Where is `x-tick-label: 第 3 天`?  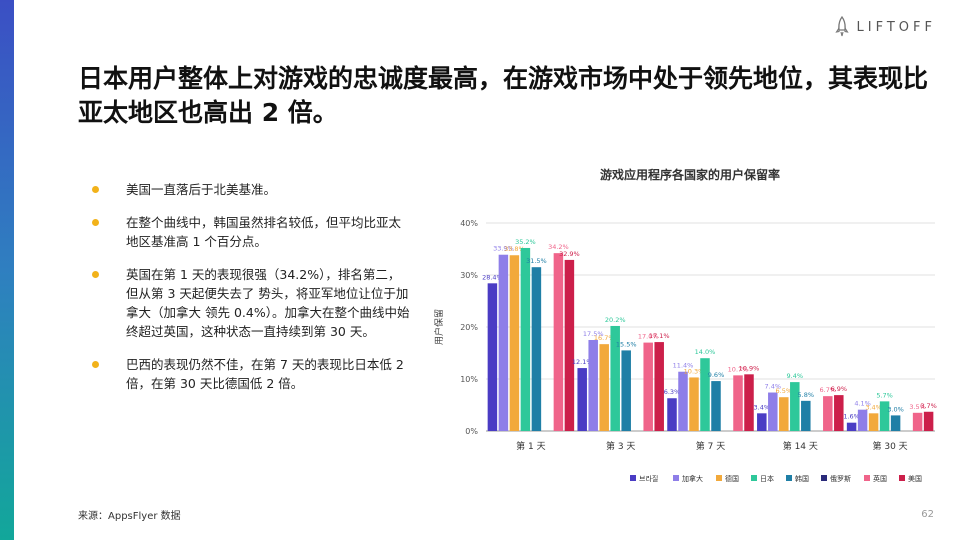
x-tick-label: 第 3 天 is located at coordinates (620, 446).